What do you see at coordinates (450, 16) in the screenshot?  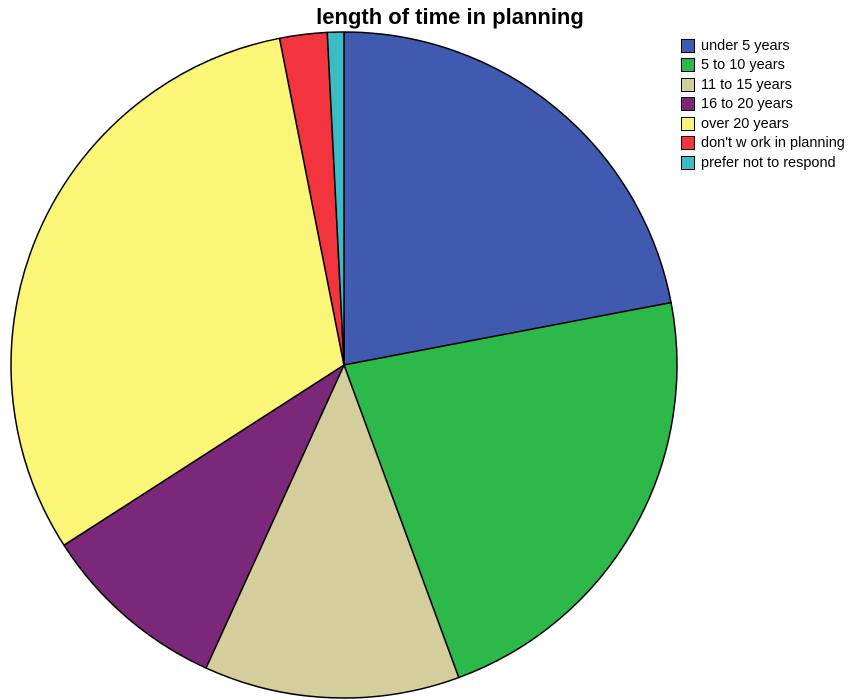 I see `chart-title: length of time in planning` at bounding box center [450, 16].